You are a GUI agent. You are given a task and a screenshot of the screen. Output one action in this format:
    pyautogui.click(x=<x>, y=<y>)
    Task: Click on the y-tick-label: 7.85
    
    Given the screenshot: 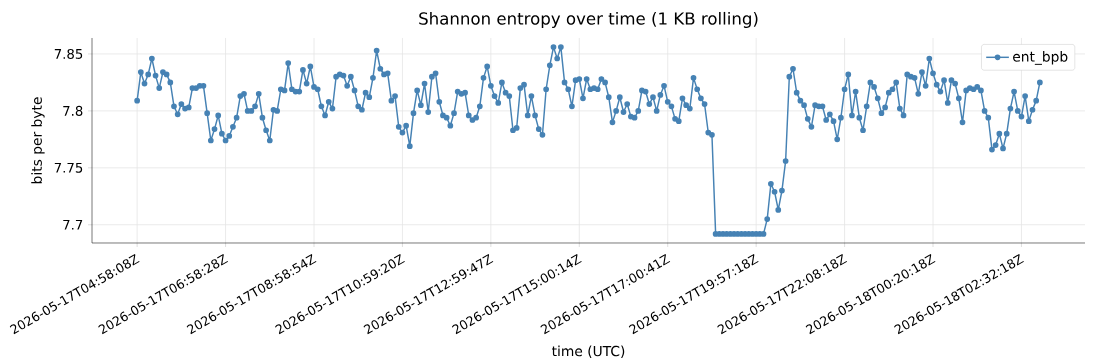 What is the action you would take?
    pyautogui.click(x=68, y=53)
    